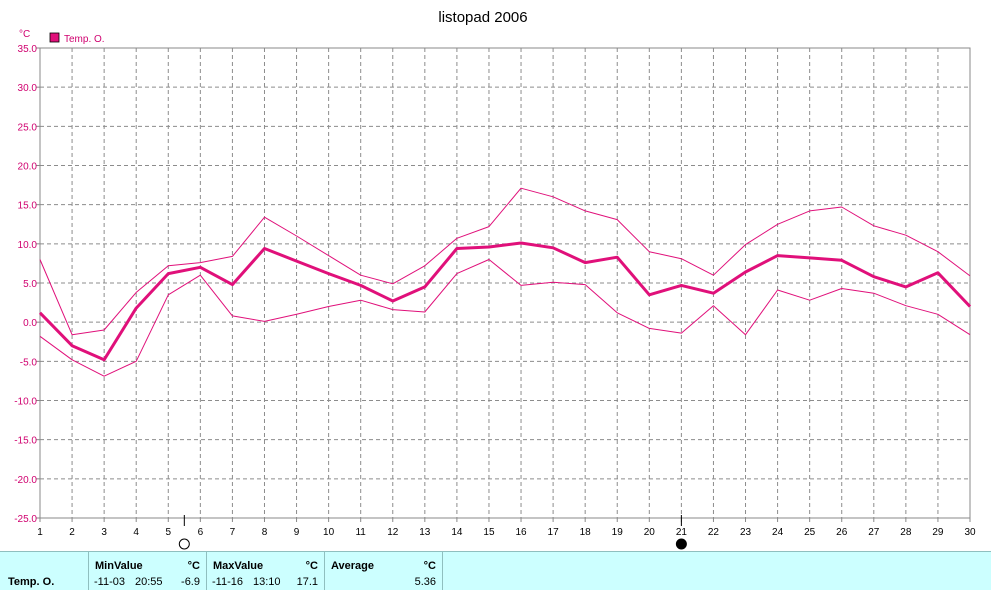 The image size is (991, 590). What do you see at coordinates (586, 532) in the screenshot?
I see `x-tick-label: 18` at bounding box center [586, 532].